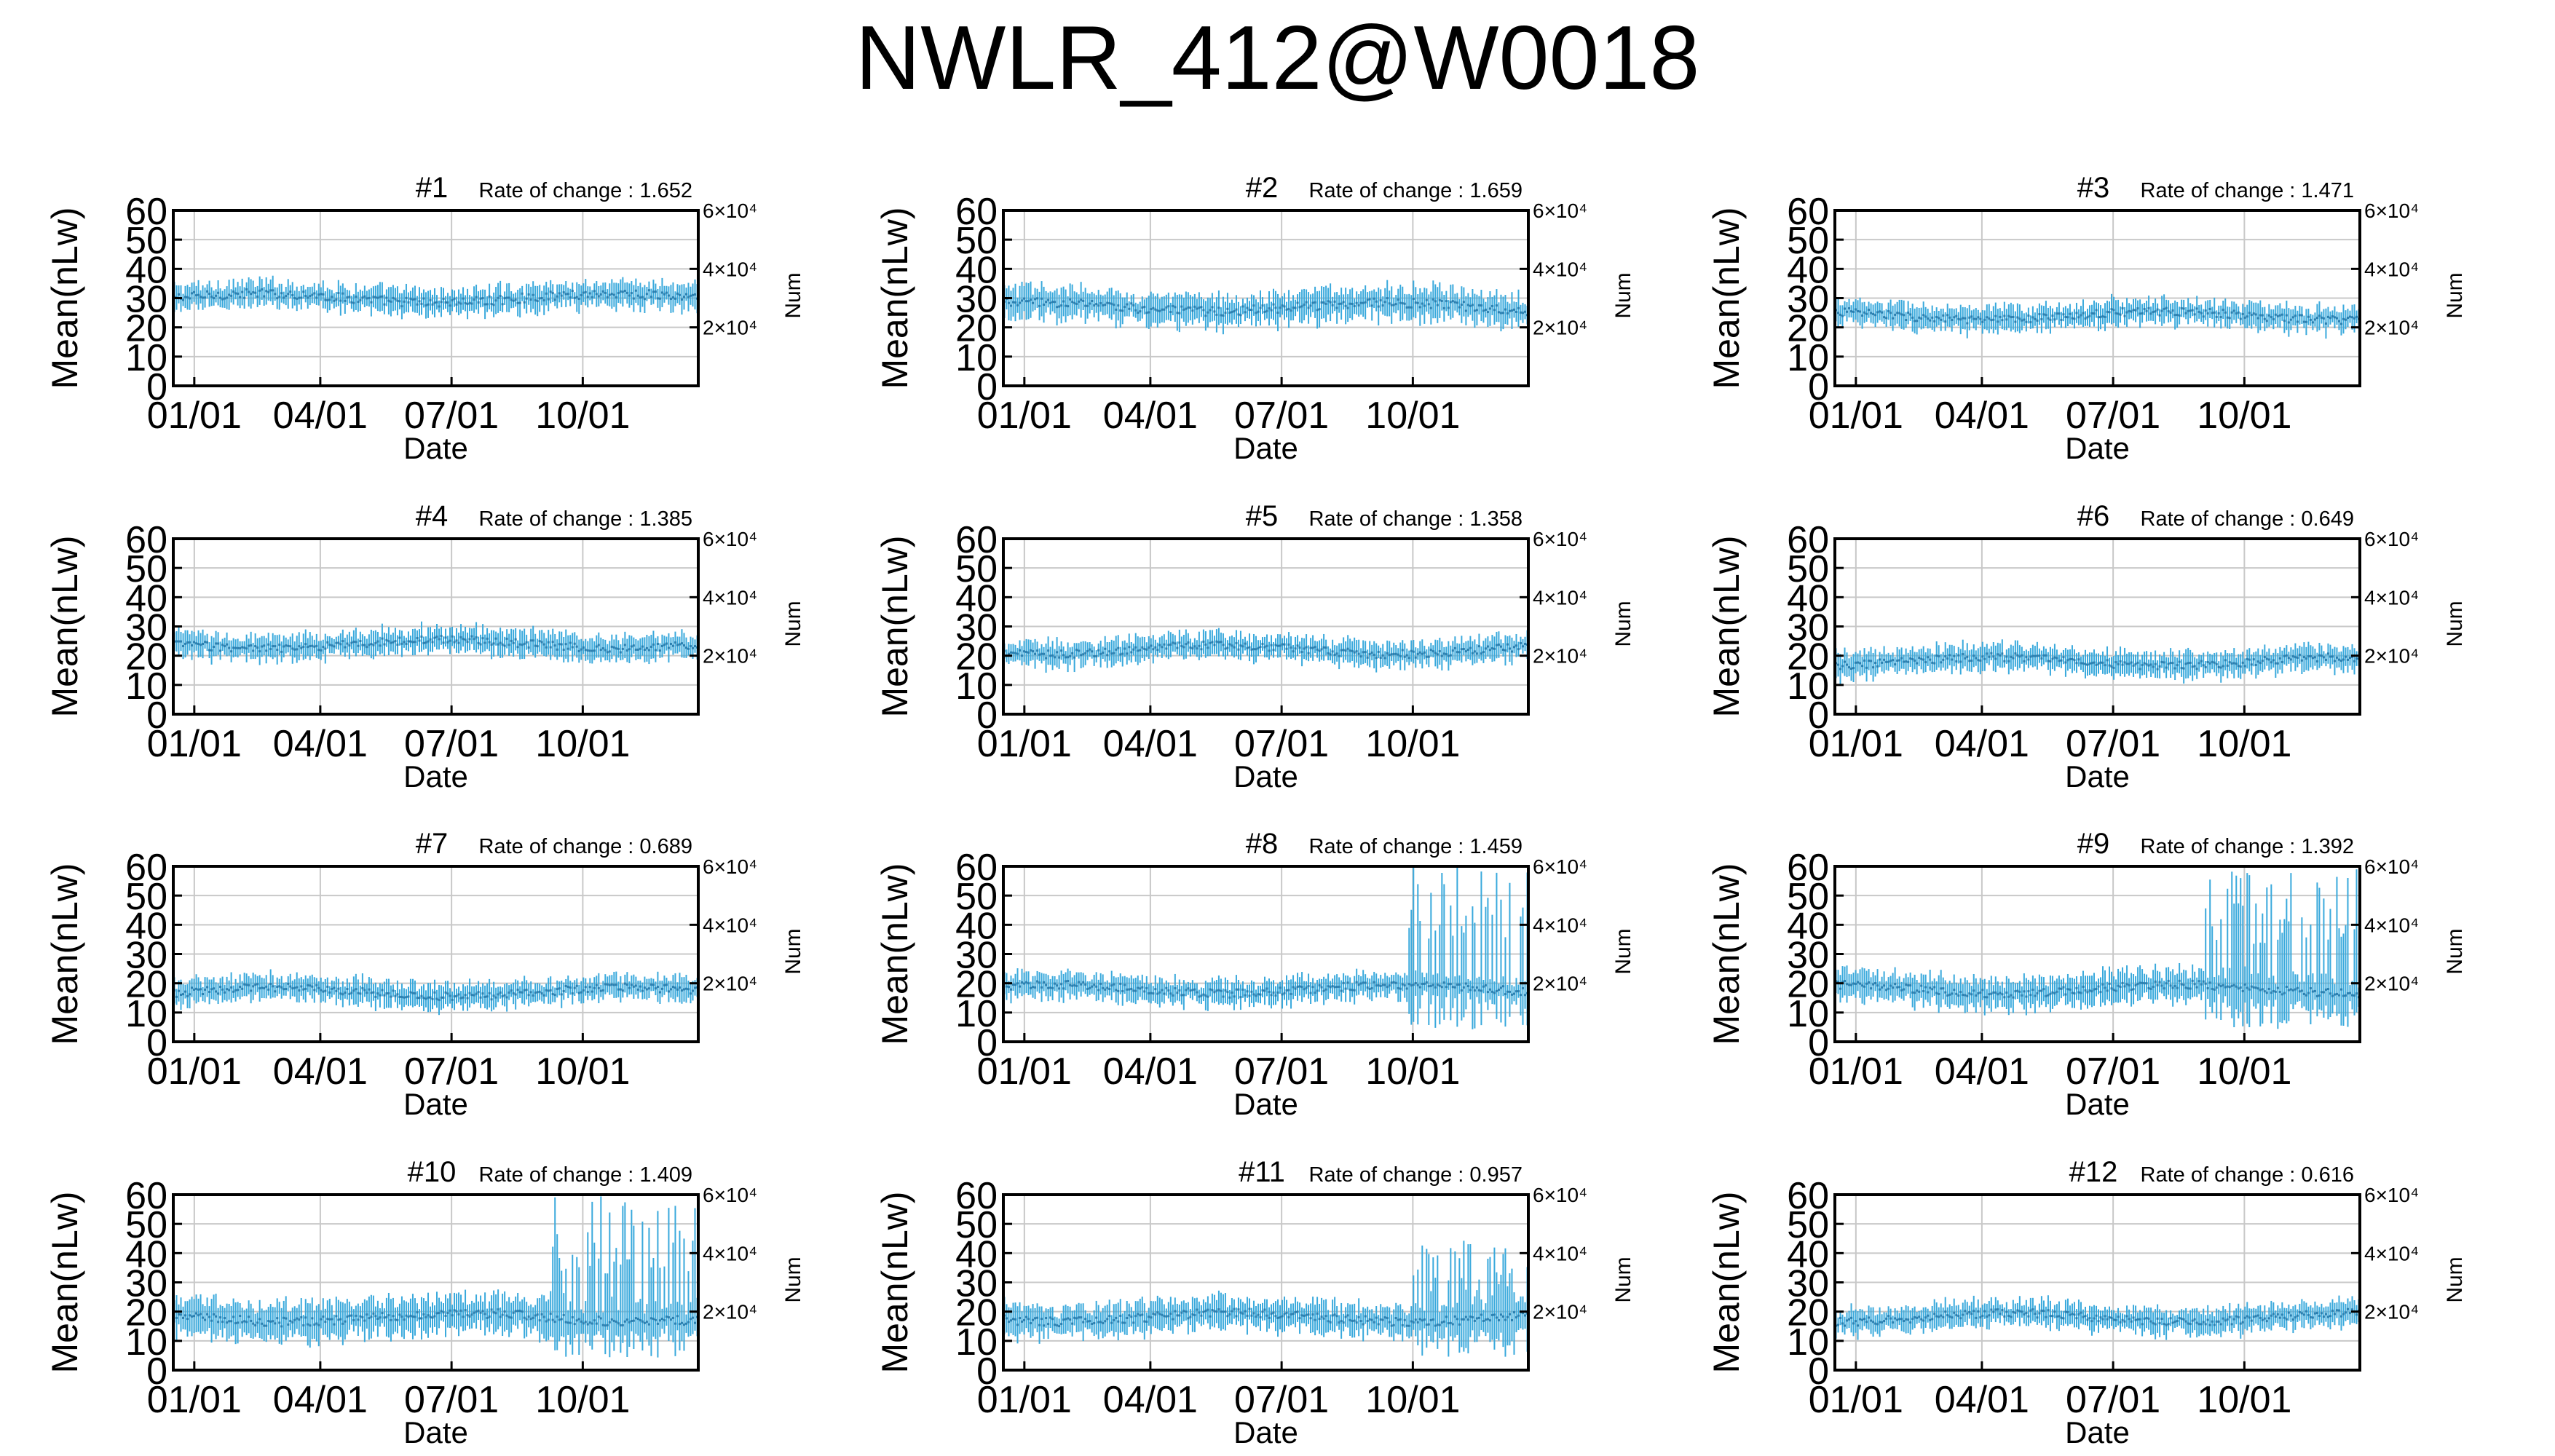 The image size is (2555, 1456). I want to click on y-tick-label: 30, so click(1808, 300).